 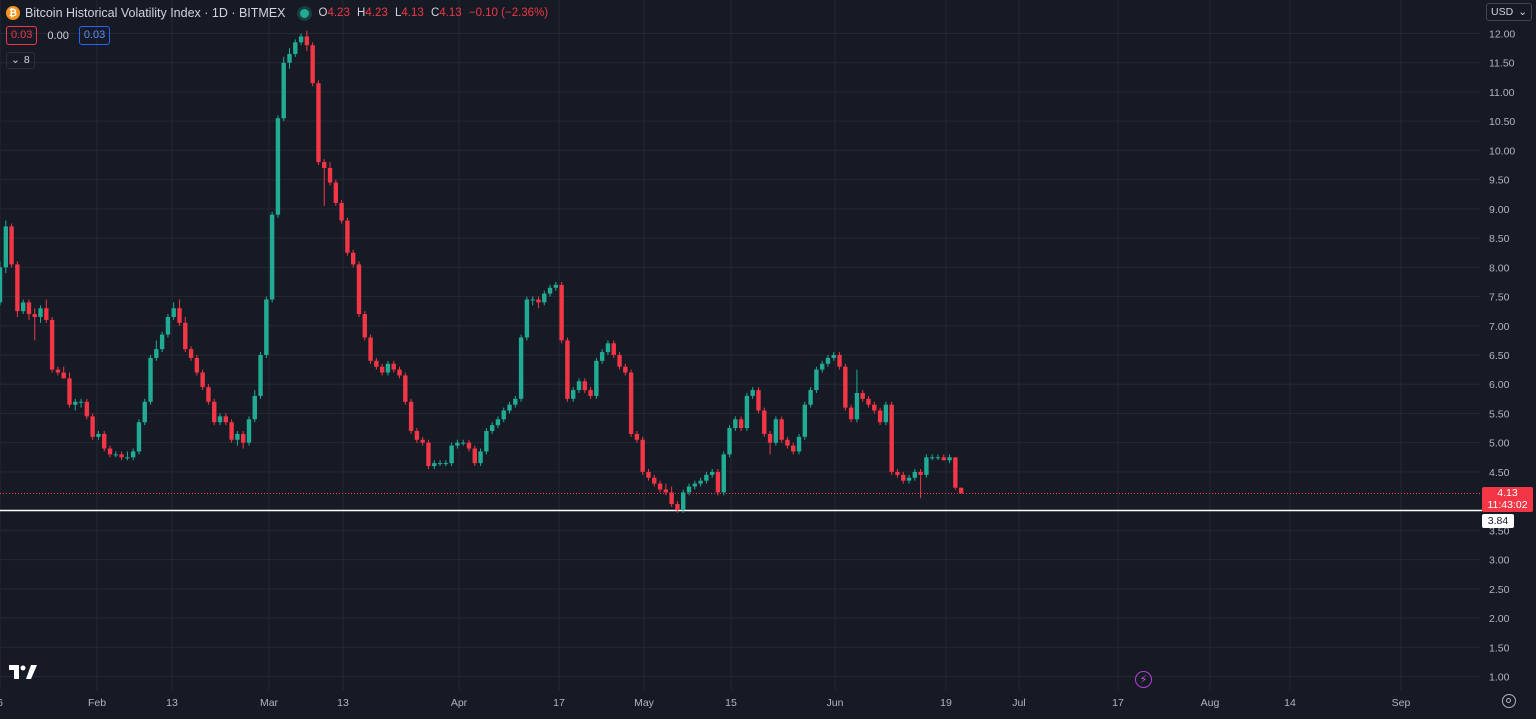 I want to click on bitcoin-icon: ₿, so click(x=13, y=13).